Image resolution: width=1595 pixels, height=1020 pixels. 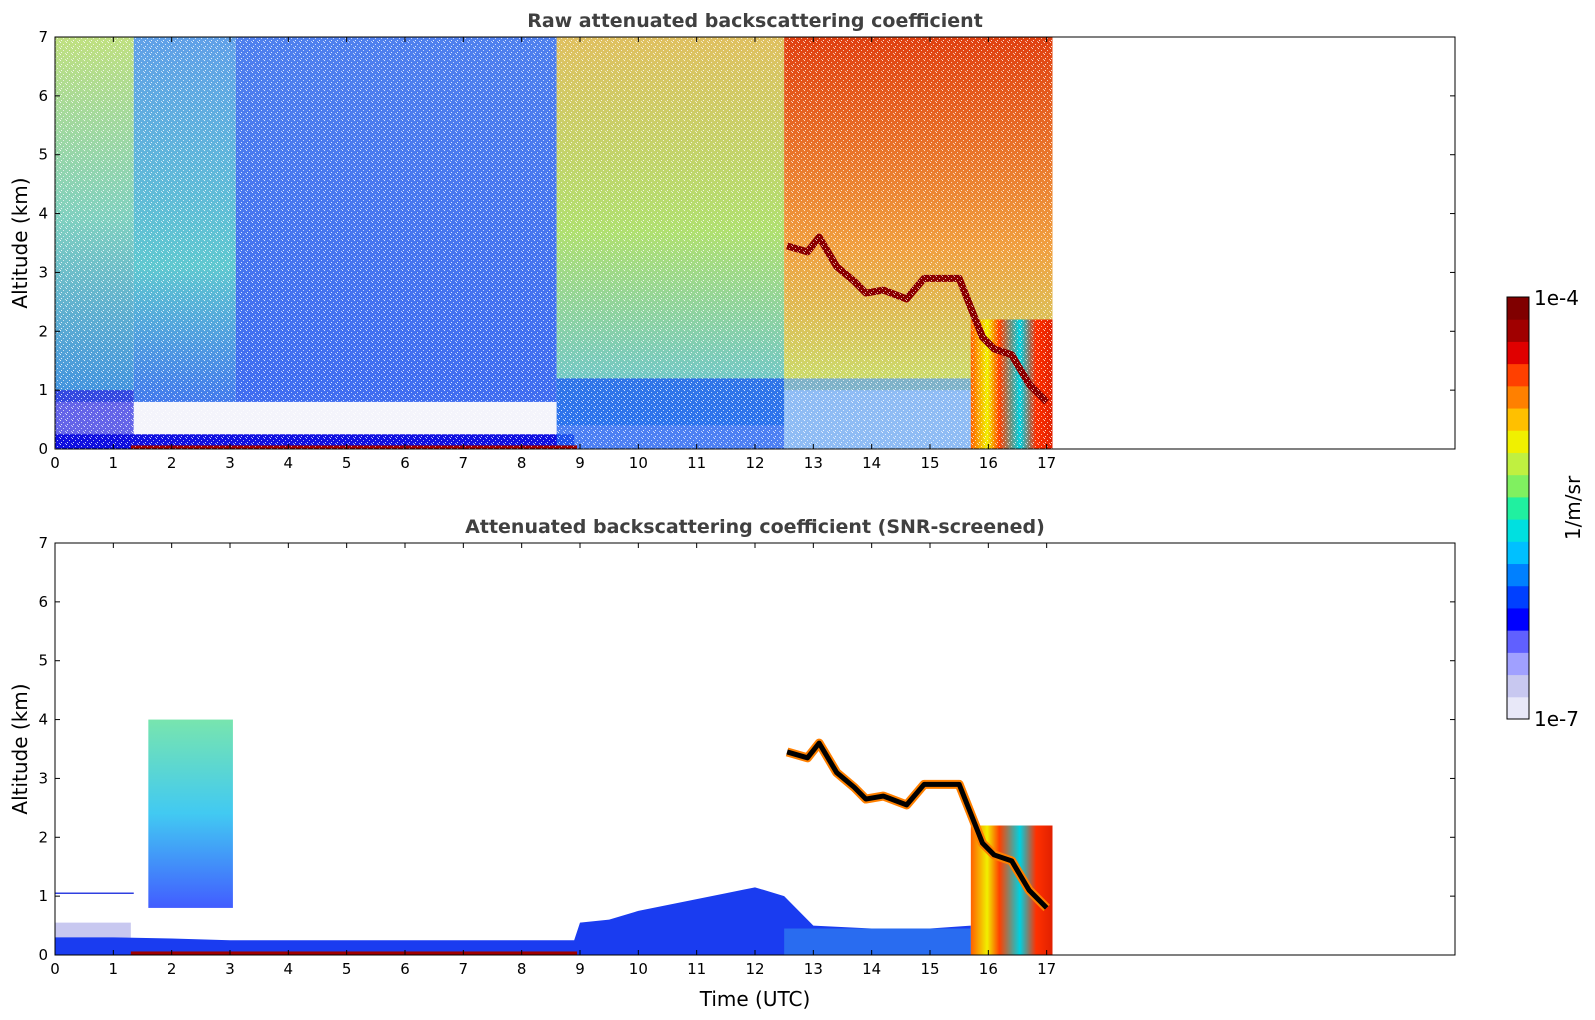 I want to click on scr-afternoon-bl, so click(x=877, y=941).